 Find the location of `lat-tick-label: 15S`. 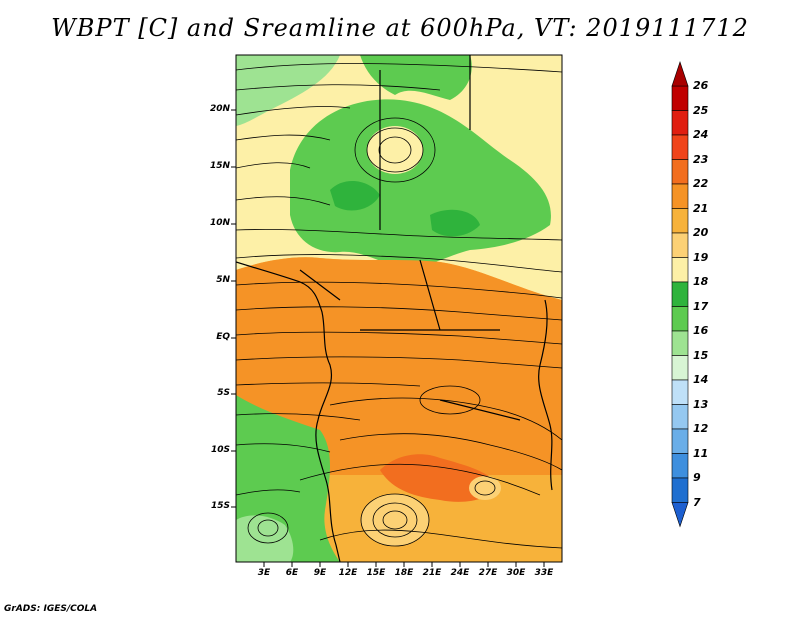

lat-tick-label: 15S is located at coordinates (220, 506).